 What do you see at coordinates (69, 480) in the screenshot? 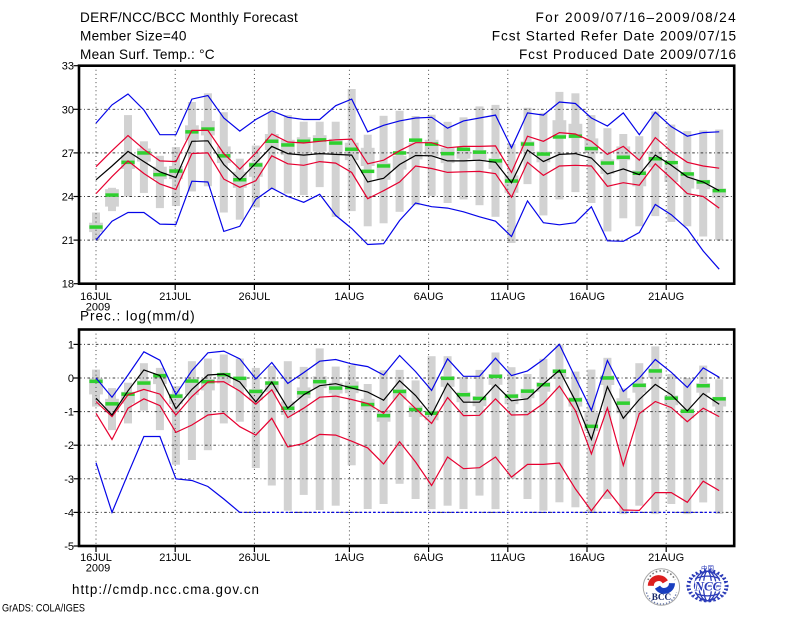
I see `svg-text: -3` at bounding box center [69, 480].